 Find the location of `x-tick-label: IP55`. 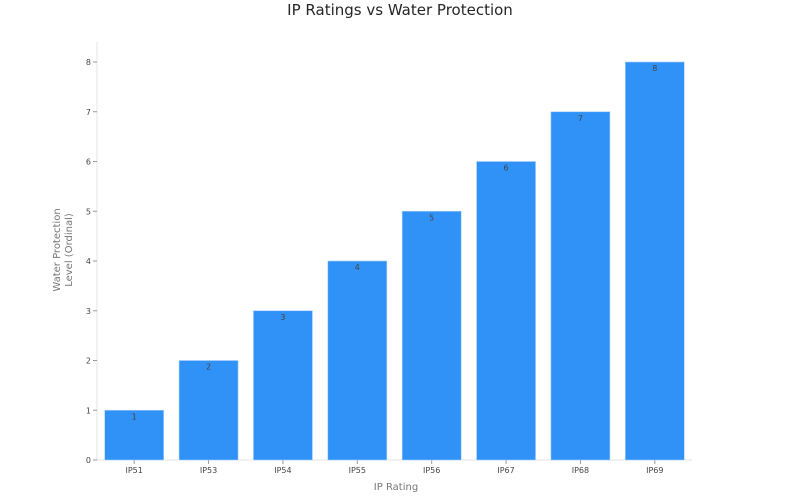

x-tick-label: IP55 is located at coordinates (357, 470).